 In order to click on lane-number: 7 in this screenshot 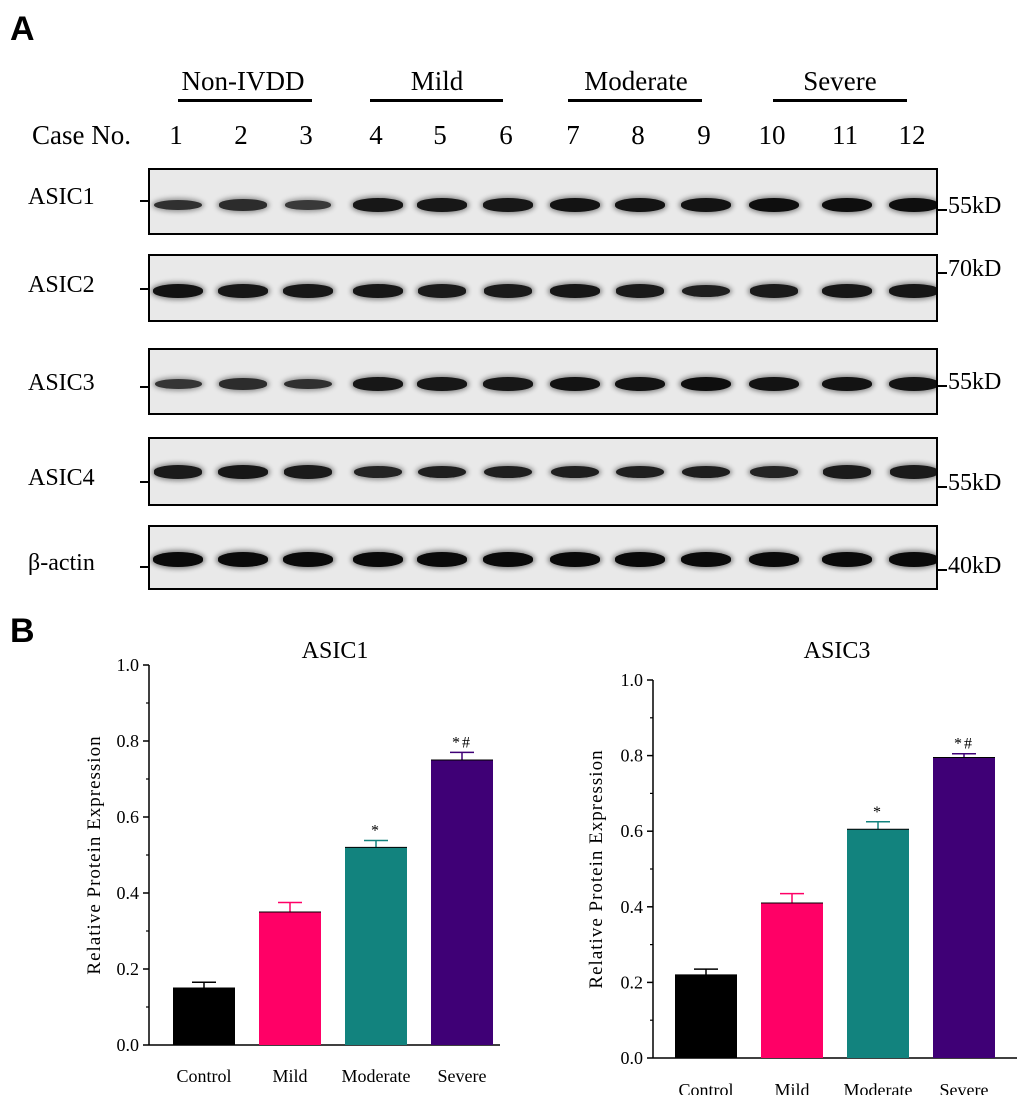, I will do `click(573, 135)`.